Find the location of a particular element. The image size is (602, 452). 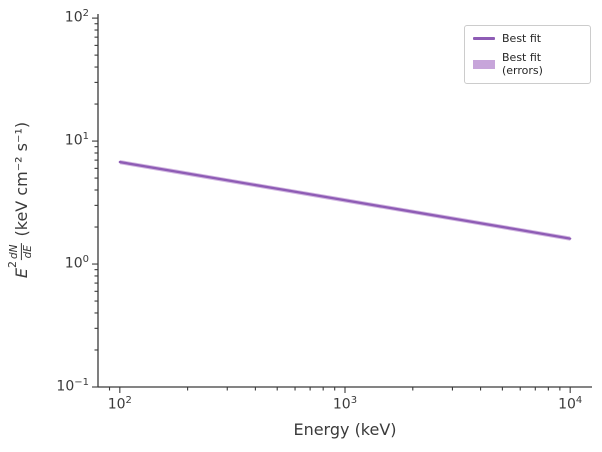

best-fit-line is located at coordinates (345, 200).